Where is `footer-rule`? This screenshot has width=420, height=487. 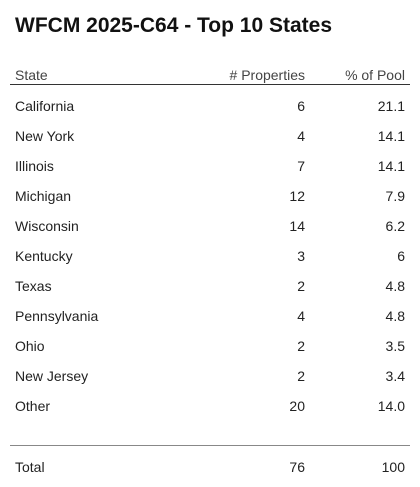 footer-rule is located at coordinates (210, 445).